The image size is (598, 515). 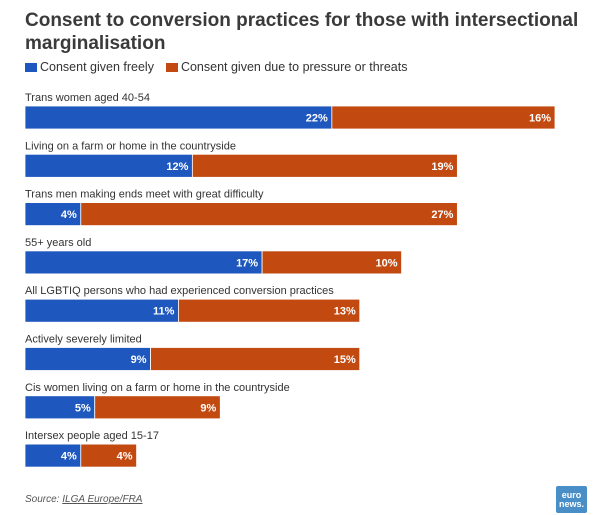 I want to click on legend-item-consent-pressure: Consent given due to pressure or threats, so click(x=286, y=67).